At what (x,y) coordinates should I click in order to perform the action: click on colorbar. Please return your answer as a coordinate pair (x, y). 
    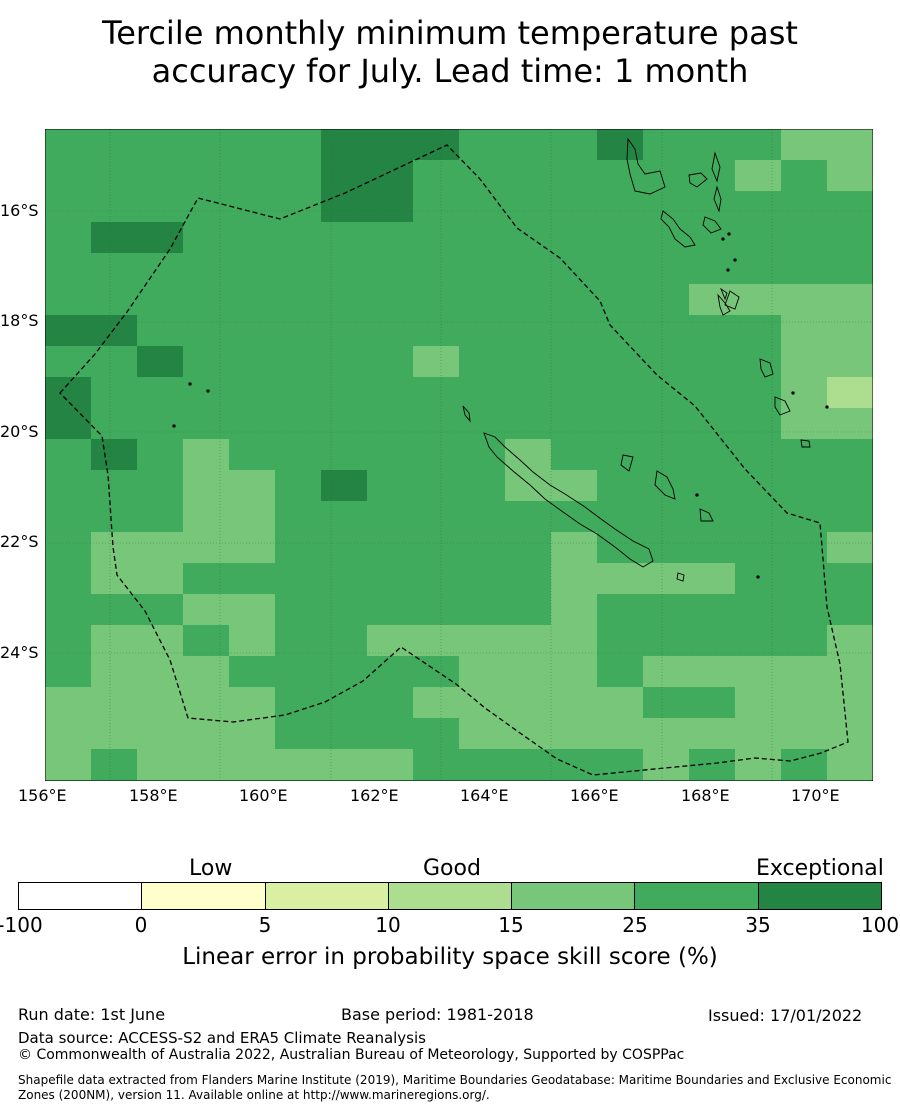
    Looking at the image, I should click on (450, 896).